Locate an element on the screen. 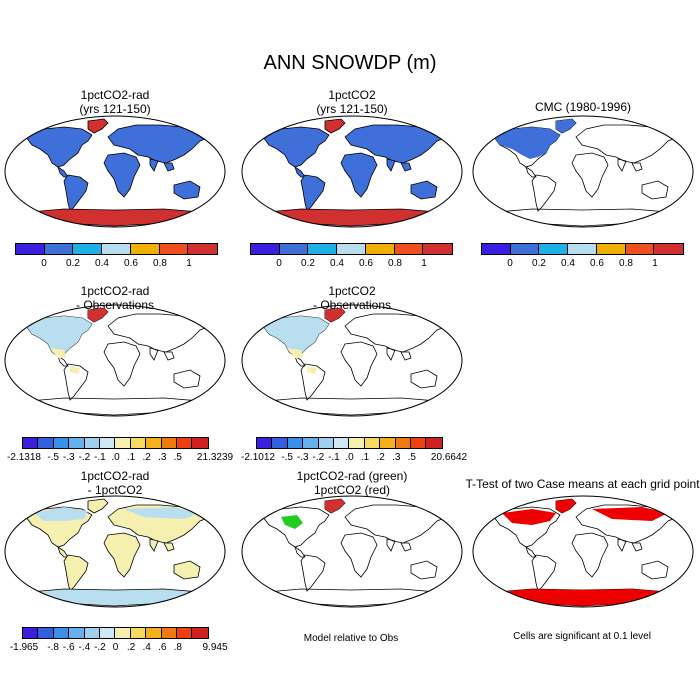  colorbar-tick-label: -1.965 is located at coordinates (24, 647).